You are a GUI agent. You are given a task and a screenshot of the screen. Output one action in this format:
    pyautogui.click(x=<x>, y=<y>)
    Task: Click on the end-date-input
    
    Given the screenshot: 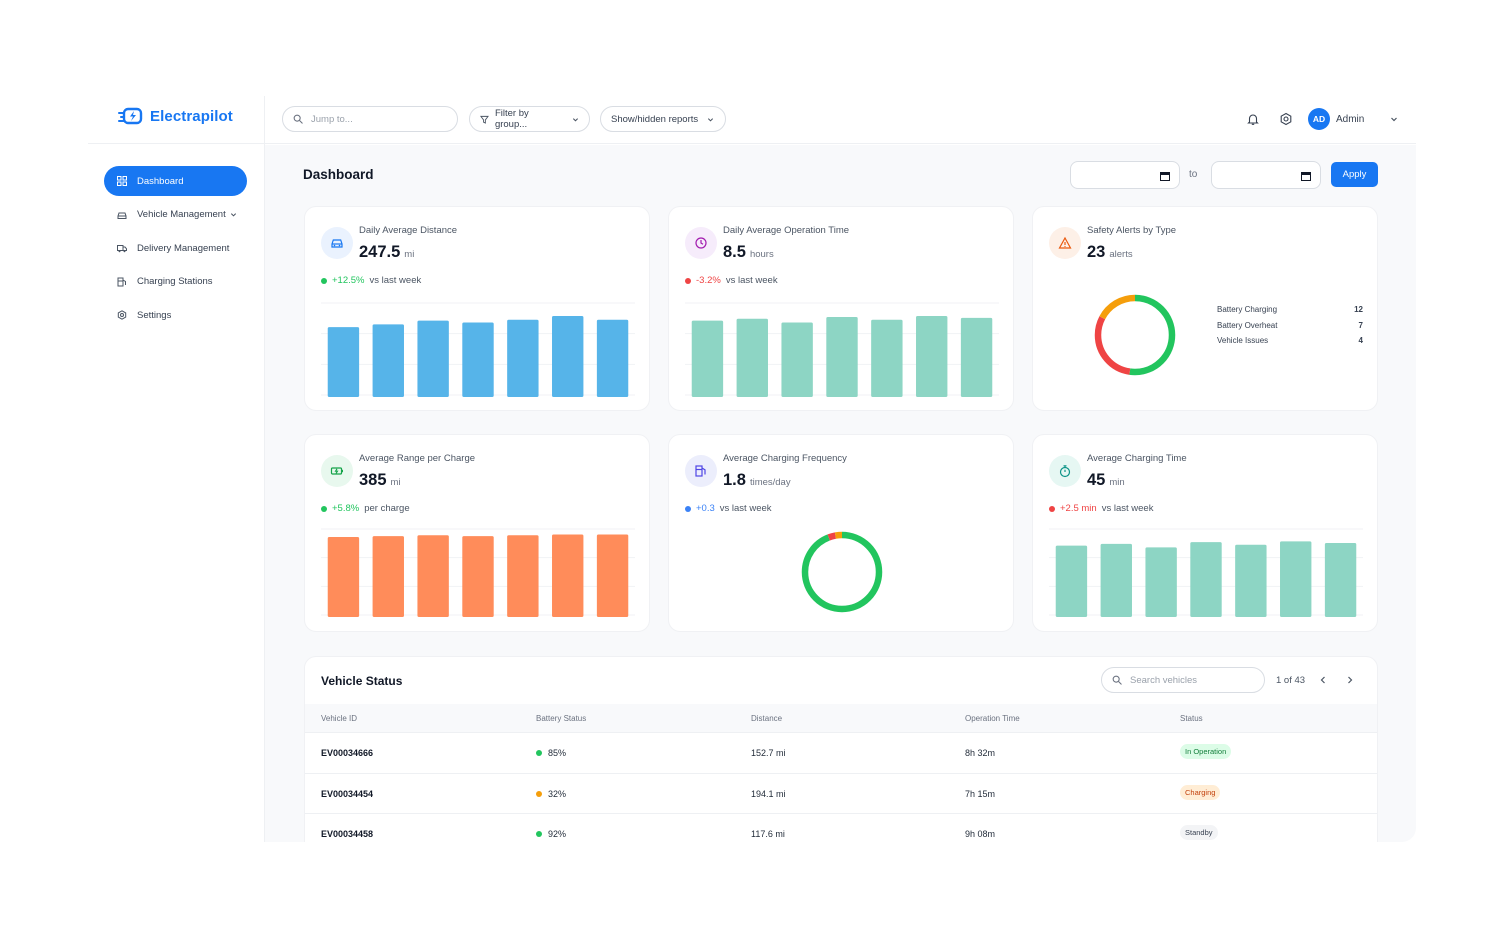 What is the action you would take?
    pyautogui.click(x=1266, y=175)
    